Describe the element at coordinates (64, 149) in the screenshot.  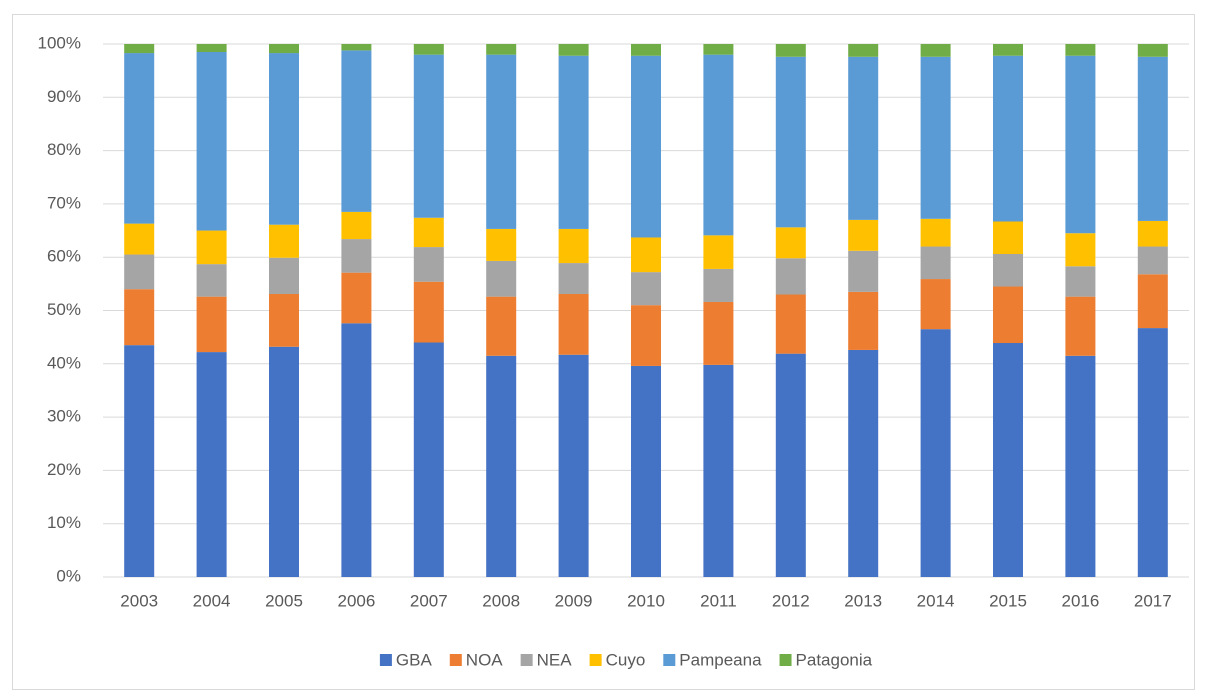
I see `y-tick-label: 80%` at that location.